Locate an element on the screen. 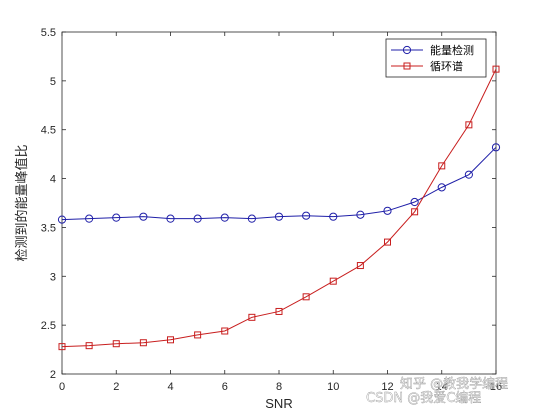  y-tick-label: 3 is located at coordinates (53, 277).